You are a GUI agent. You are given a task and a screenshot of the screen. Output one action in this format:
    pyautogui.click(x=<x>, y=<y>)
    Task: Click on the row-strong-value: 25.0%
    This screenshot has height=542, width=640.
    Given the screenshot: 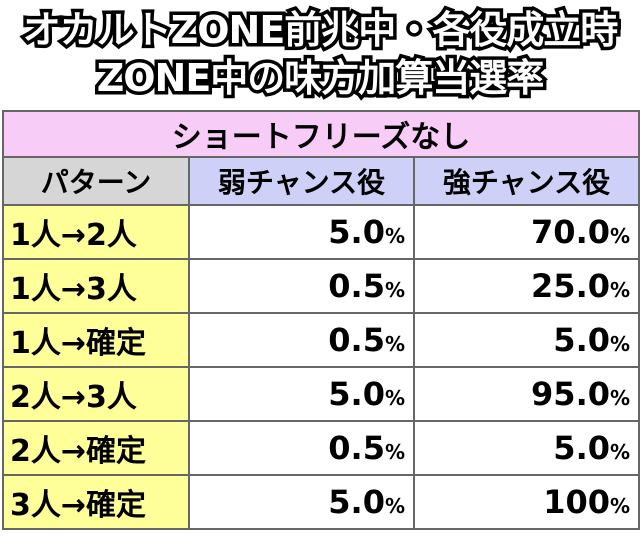 What is the action you would take?
    pyautogui.click(x=526, y=286)
    